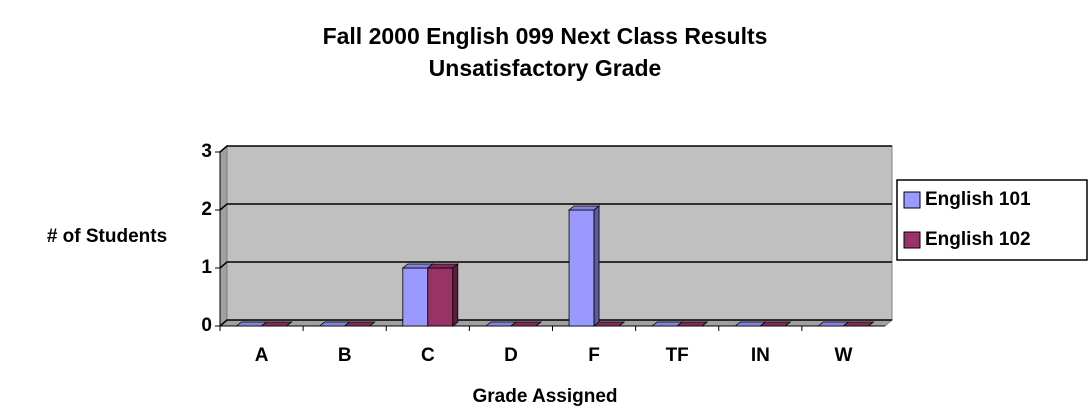 This screenshot has height=414, width=1091. Describe the element at coordinates (677, 355) in the screenshot. I see `x-tick-label: TF` at that location.